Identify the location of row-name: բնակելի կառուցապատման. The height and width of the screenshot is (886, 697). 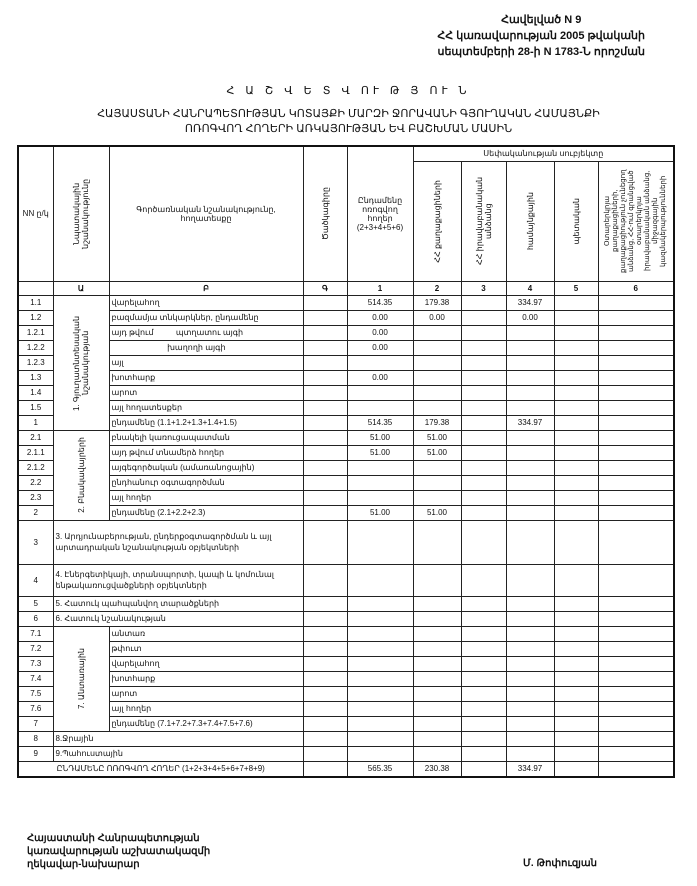
(206, 437).